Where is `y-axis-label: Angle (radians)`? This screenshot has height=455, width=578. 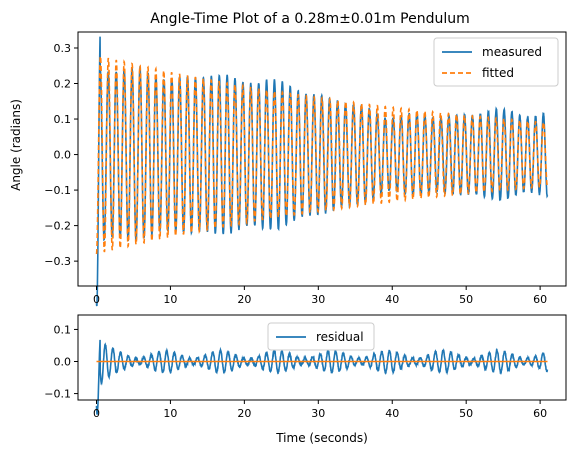 y-axis-label: Angle (radians) is located at coordinates (16, 145).